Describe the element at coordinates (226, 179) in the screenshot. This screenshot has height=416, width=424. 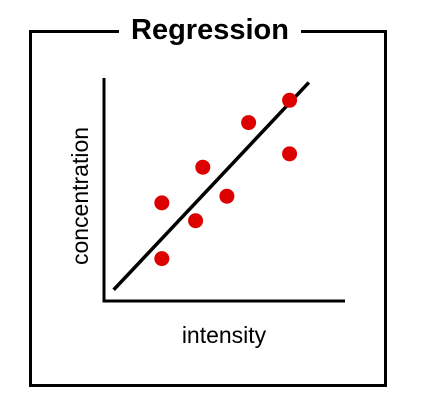
I see `data-points` at that location.